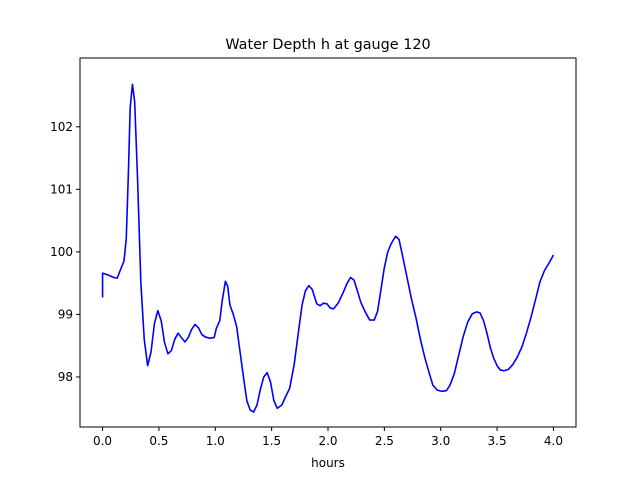 Image resolution: width=640 pixels, height=485 pixels. Describe the element at coordinates (65, 314) in the screenshot. I see `y-tick-label: 99` at that location.